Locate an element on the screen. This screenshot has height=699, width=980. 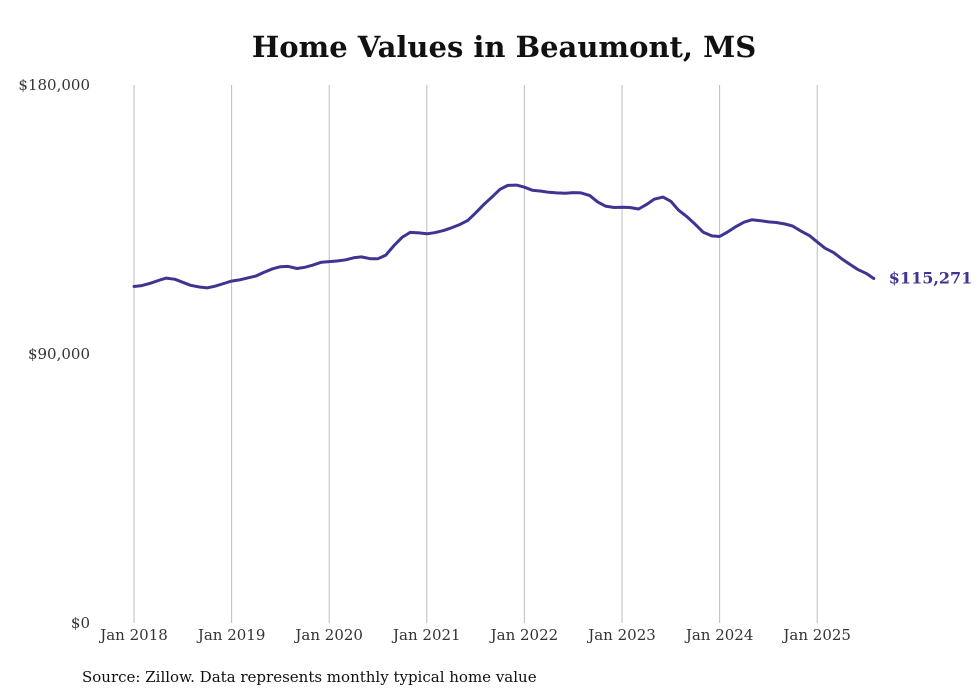
x-tick-label-2018: Jan 2018 is located at coordinates (133, 635).